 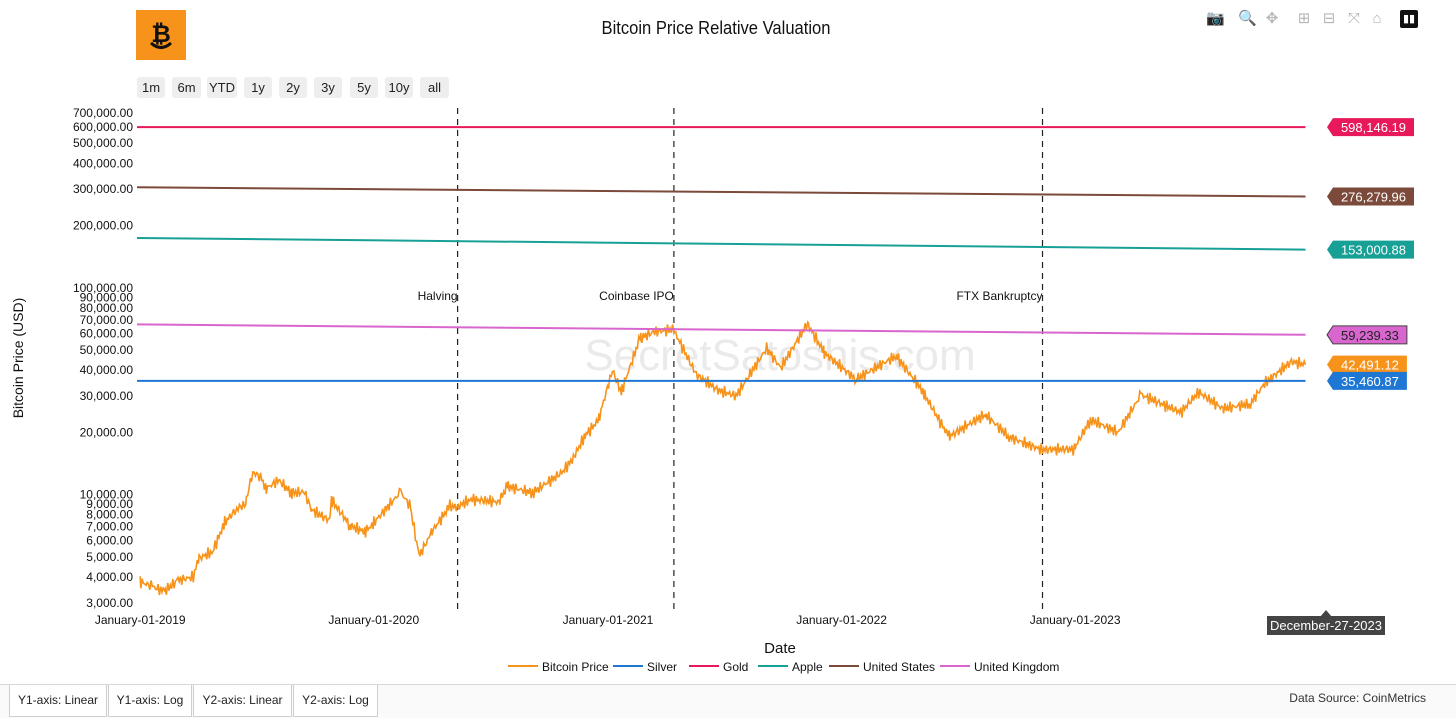 What do you see at coordinates (109, 541) in the screenshot?
I see `y-tick-label: 6,000.00` at bounding box center [109, 541].